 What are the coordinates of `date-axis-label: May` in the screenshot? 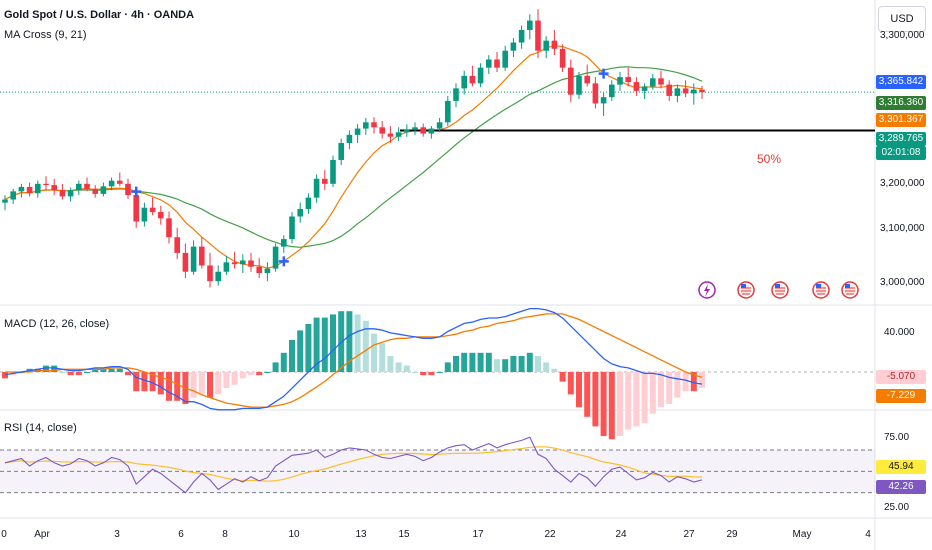 It's located at (802, 534).